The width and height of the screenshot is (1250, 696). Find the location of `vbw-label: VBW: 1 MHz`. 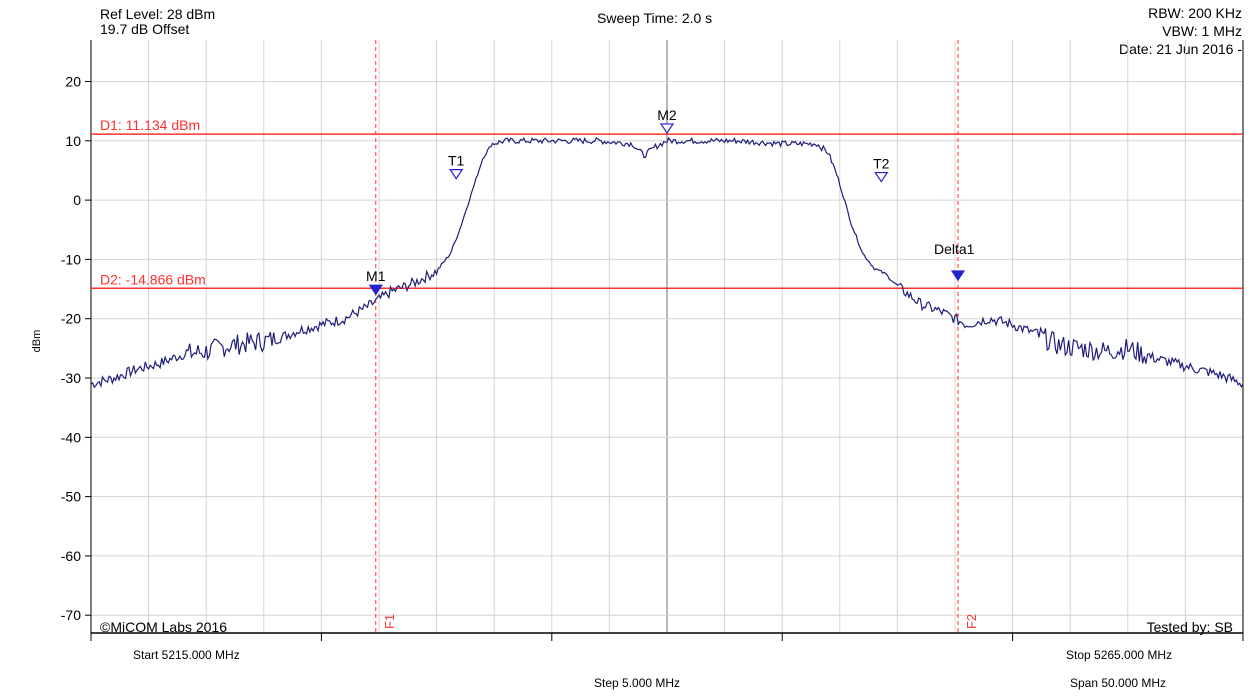

vbw-label: VBW: 1 MHz is located at coordinates (1202, 31).